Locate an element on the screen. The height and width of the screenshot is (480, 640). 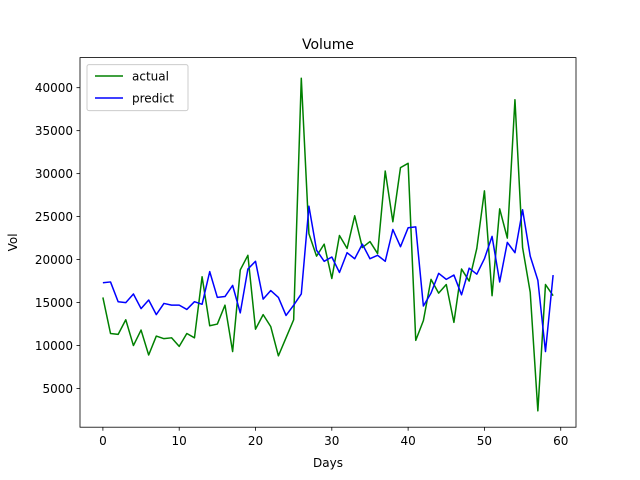
x-tick-label: 30 is located at coordinates (331, 441).